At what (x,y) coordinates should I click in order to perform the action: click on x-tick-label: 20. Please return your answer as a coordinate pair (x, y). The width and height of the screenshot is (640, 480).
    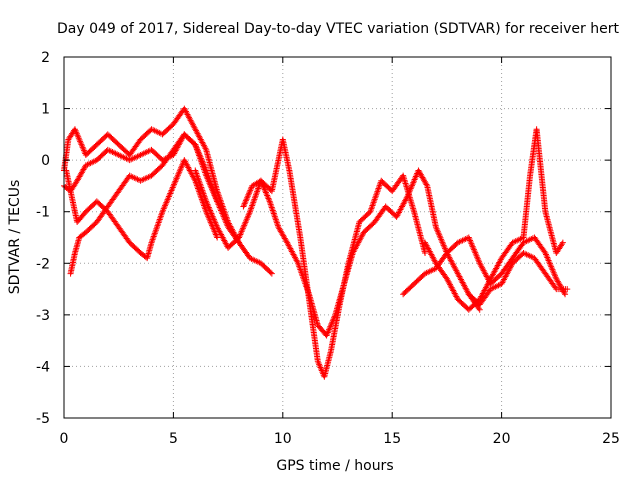
    Looking at the image, I should click on (502, 439).